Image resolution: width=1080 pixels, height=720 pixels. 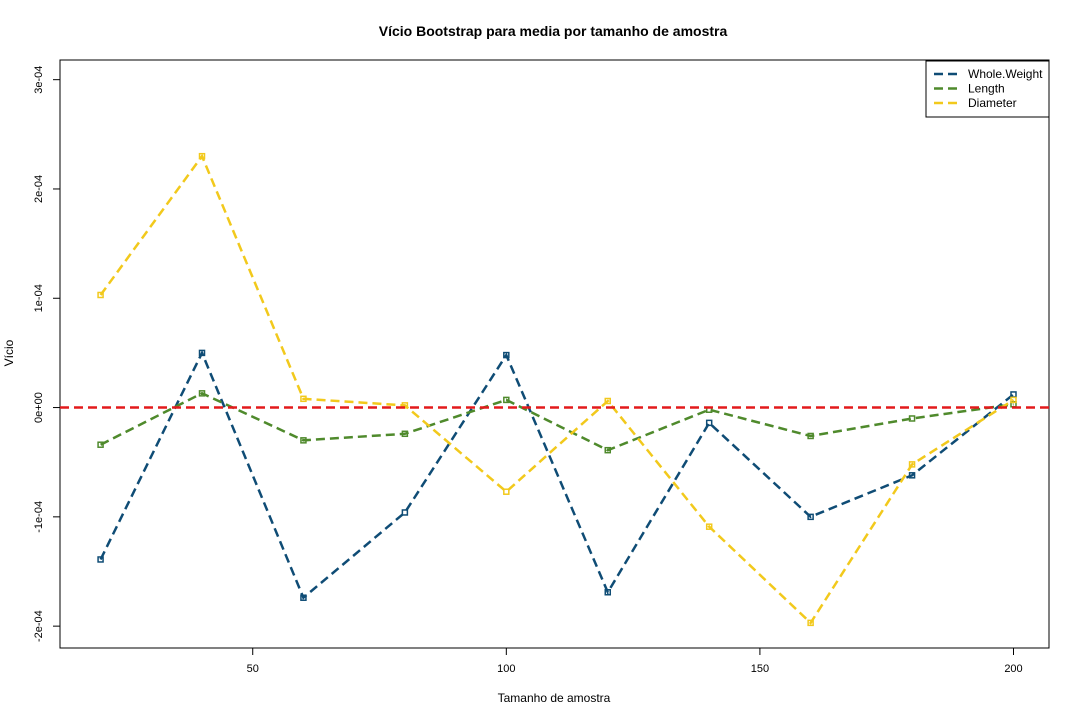 I want to click on x-axis-label: Tamanho de amostra, so click(x=554, y=698).